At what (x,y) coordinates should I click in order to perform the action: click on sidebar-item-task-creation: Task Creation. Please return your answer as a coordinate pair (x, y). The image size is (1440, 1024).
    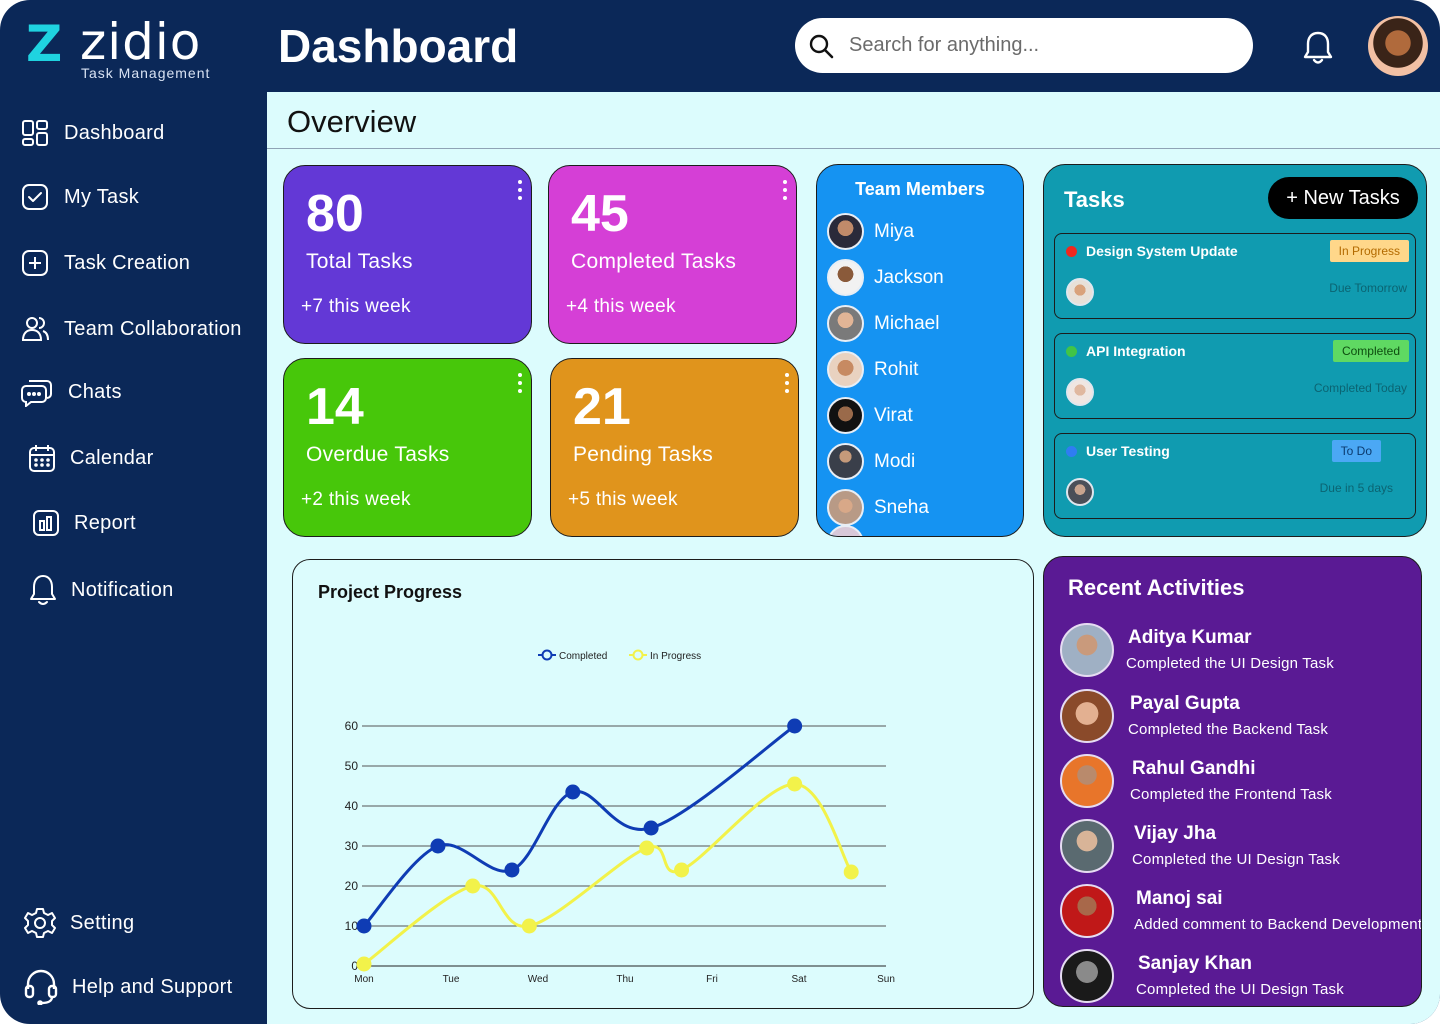
    Looking at the image, I should click on (105, 263).